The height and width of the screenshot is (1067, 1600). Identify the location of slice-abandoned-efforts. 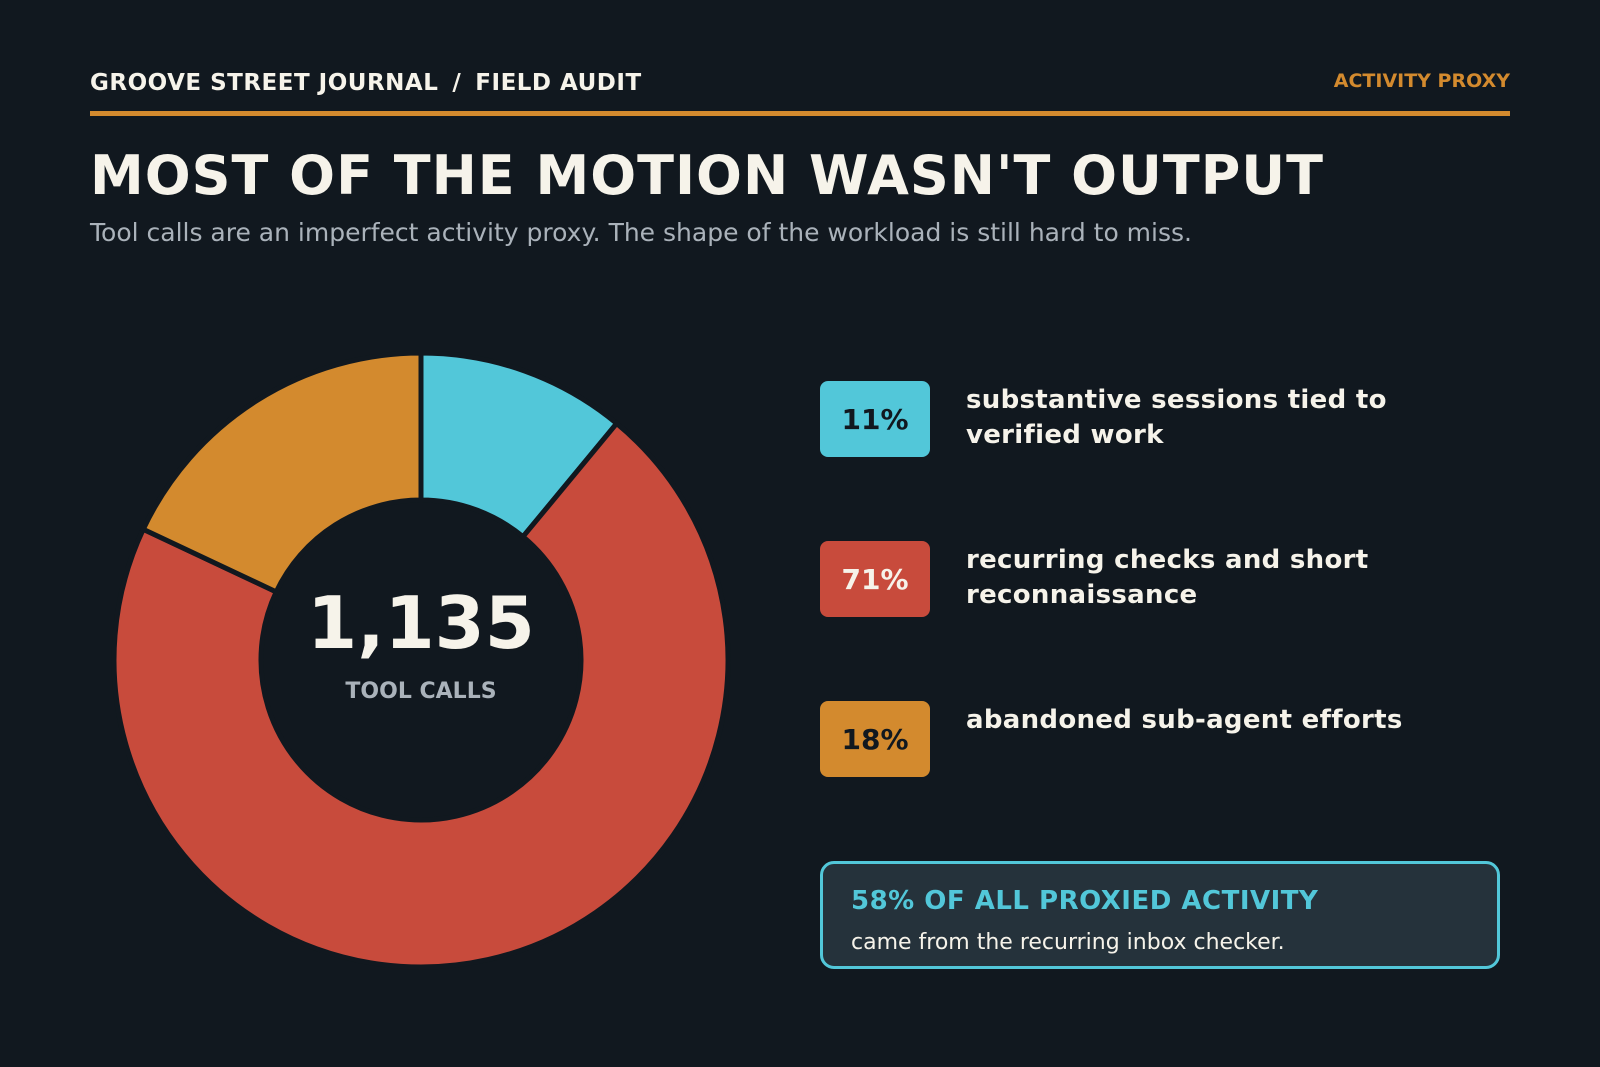
(281, 473).